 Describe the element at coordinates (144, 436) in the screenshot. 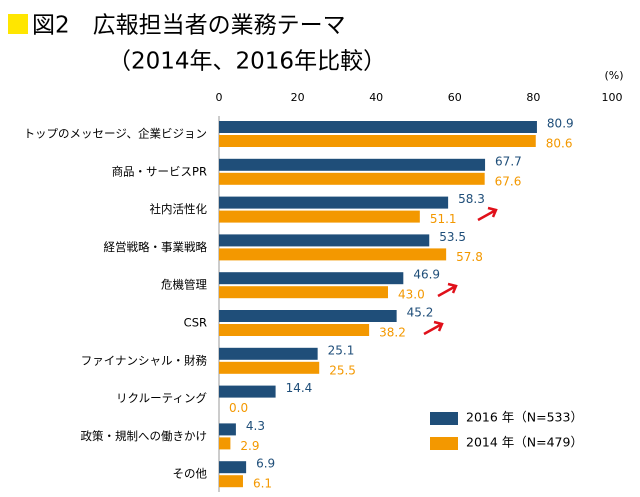

I see `category-label: 政策・規制への働きかけ` at that location.